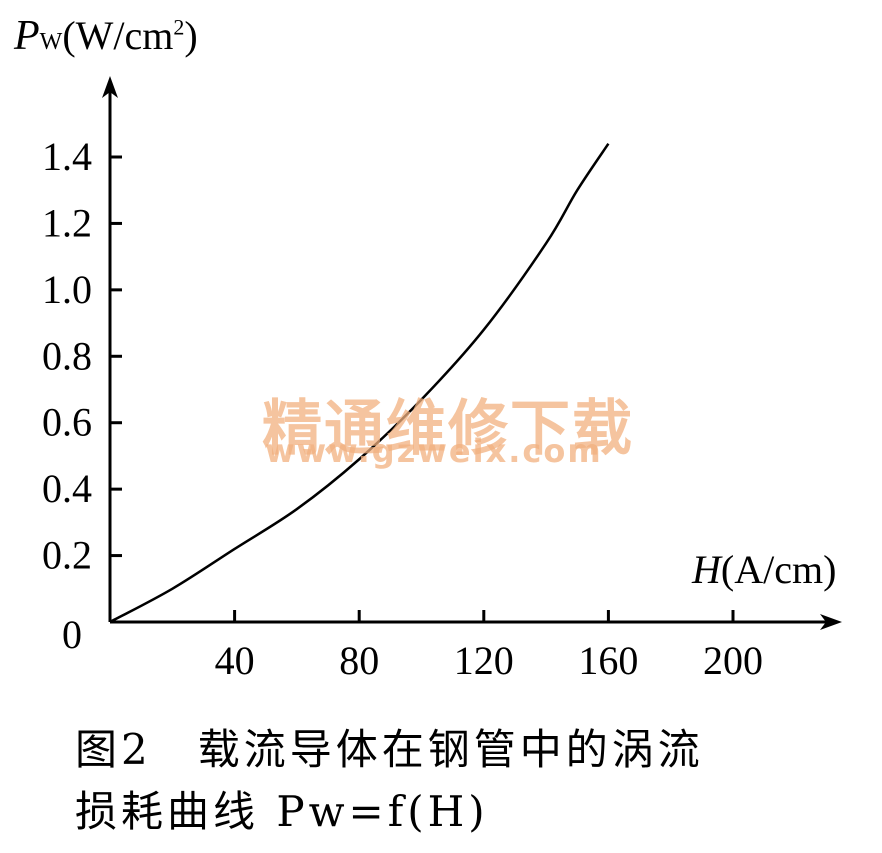 The height and width of the screenshot is (853, 882). Describe the element at coordinates (67, 555) in the screenshot. I see `y-tick-label: 0.2` at that location.